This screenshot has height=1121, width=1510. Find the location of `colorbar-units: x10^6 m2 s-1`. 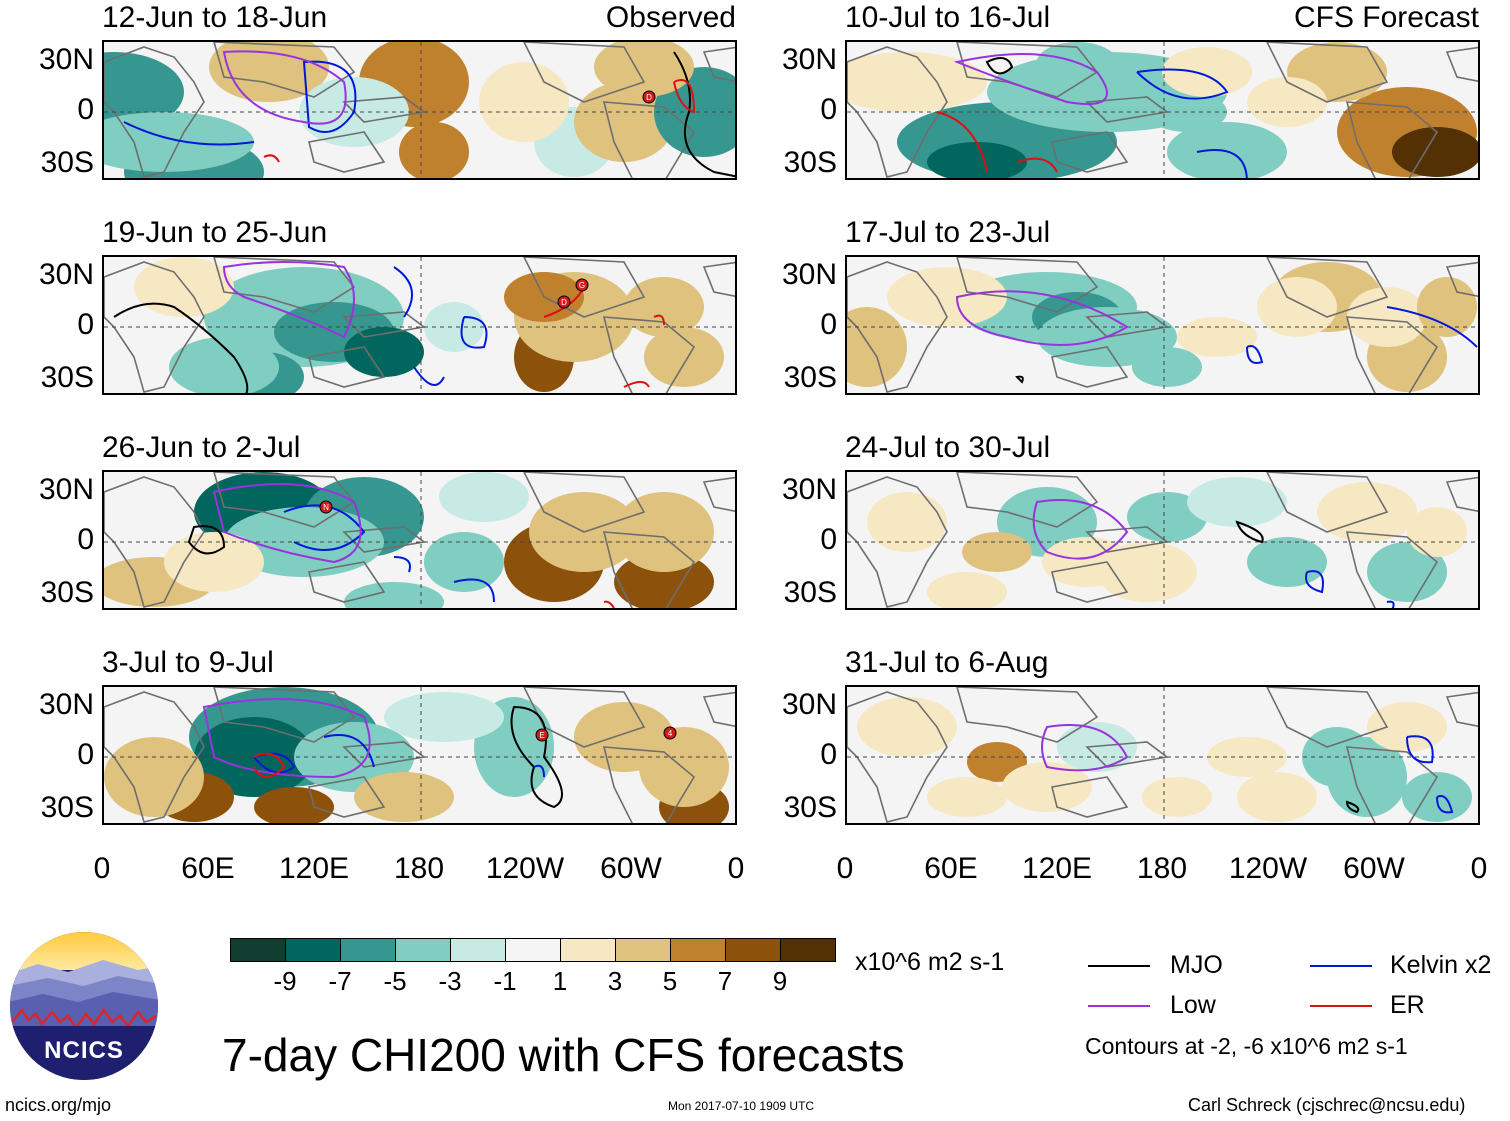

colorbar-units: x10^6 m2 s-1 is located at coordinates (930, 962).